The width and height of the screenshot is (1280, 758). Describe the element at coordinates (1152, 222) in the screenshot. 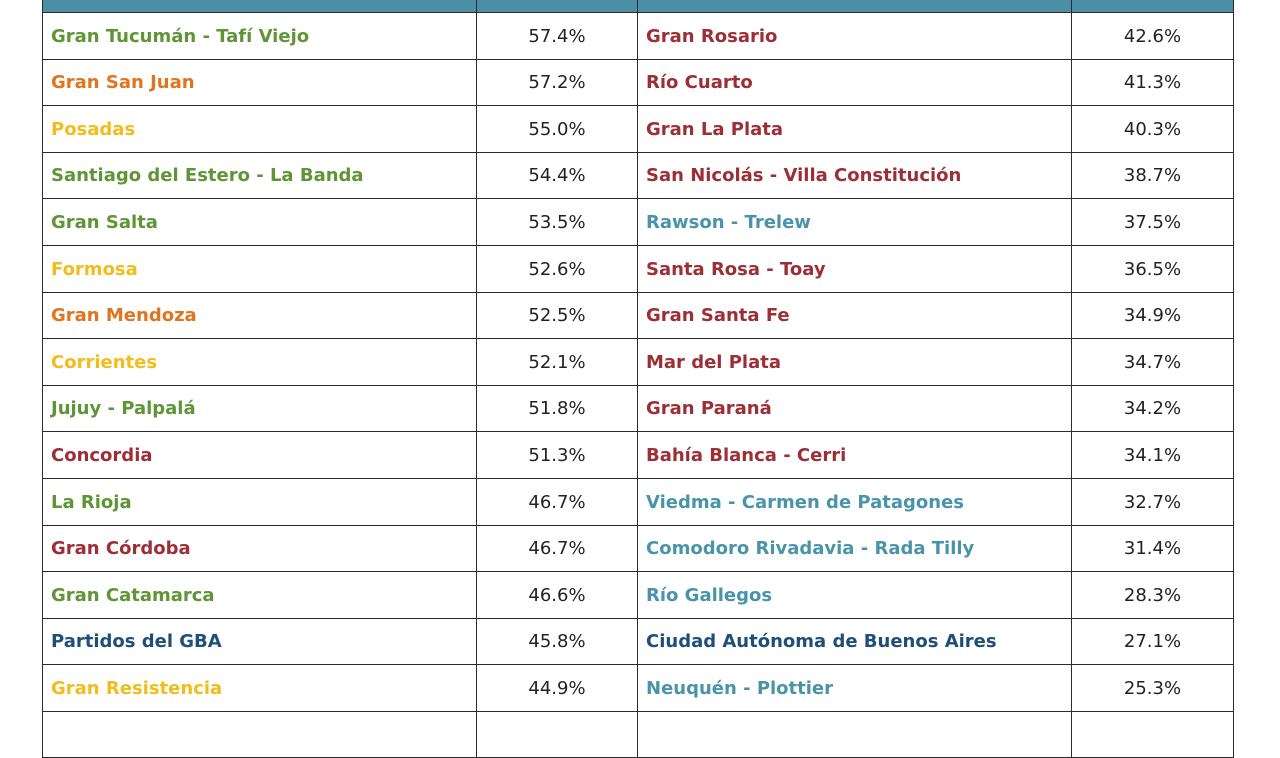

I see `percentage: 37.5%` at that location.